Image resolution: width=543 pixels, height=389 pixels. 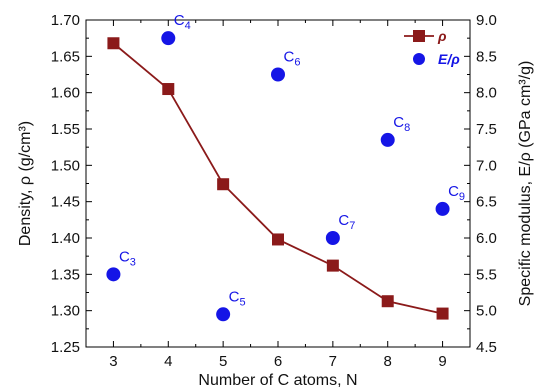 What do you see at coordinates (182, 22) in the screenshot?
I see `modulus-point-label: C4` at bounding box center [182, 22].